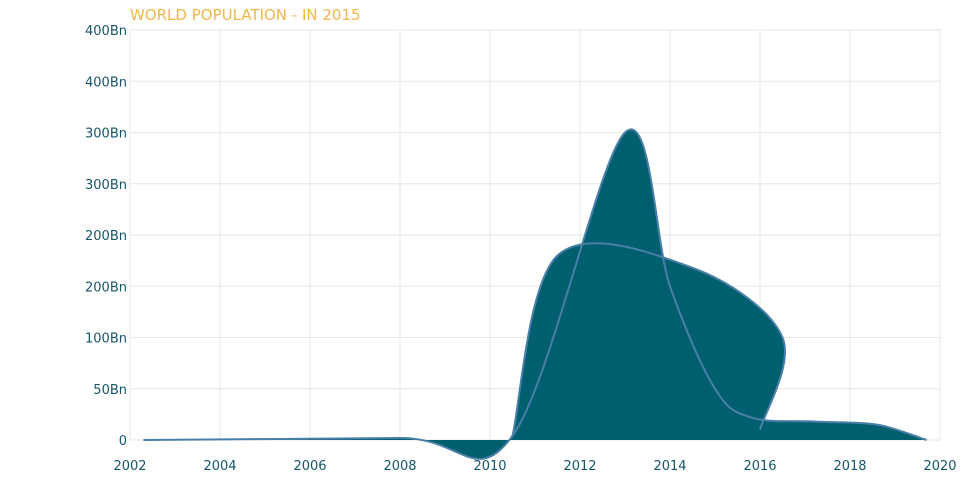 The height and width of the screenshot is (500, 960). I want to click on x-tick-label: 2004, so click(219, 466).